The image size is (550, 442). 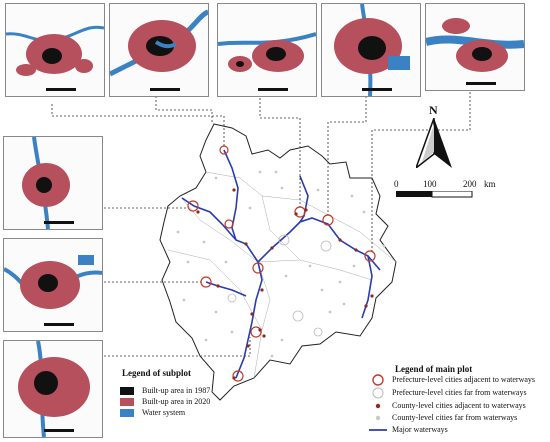 What do you see at coordinates (249, 320) in the screenshot?
I see `waterway-south-branch` at bounding box center [249, 320].